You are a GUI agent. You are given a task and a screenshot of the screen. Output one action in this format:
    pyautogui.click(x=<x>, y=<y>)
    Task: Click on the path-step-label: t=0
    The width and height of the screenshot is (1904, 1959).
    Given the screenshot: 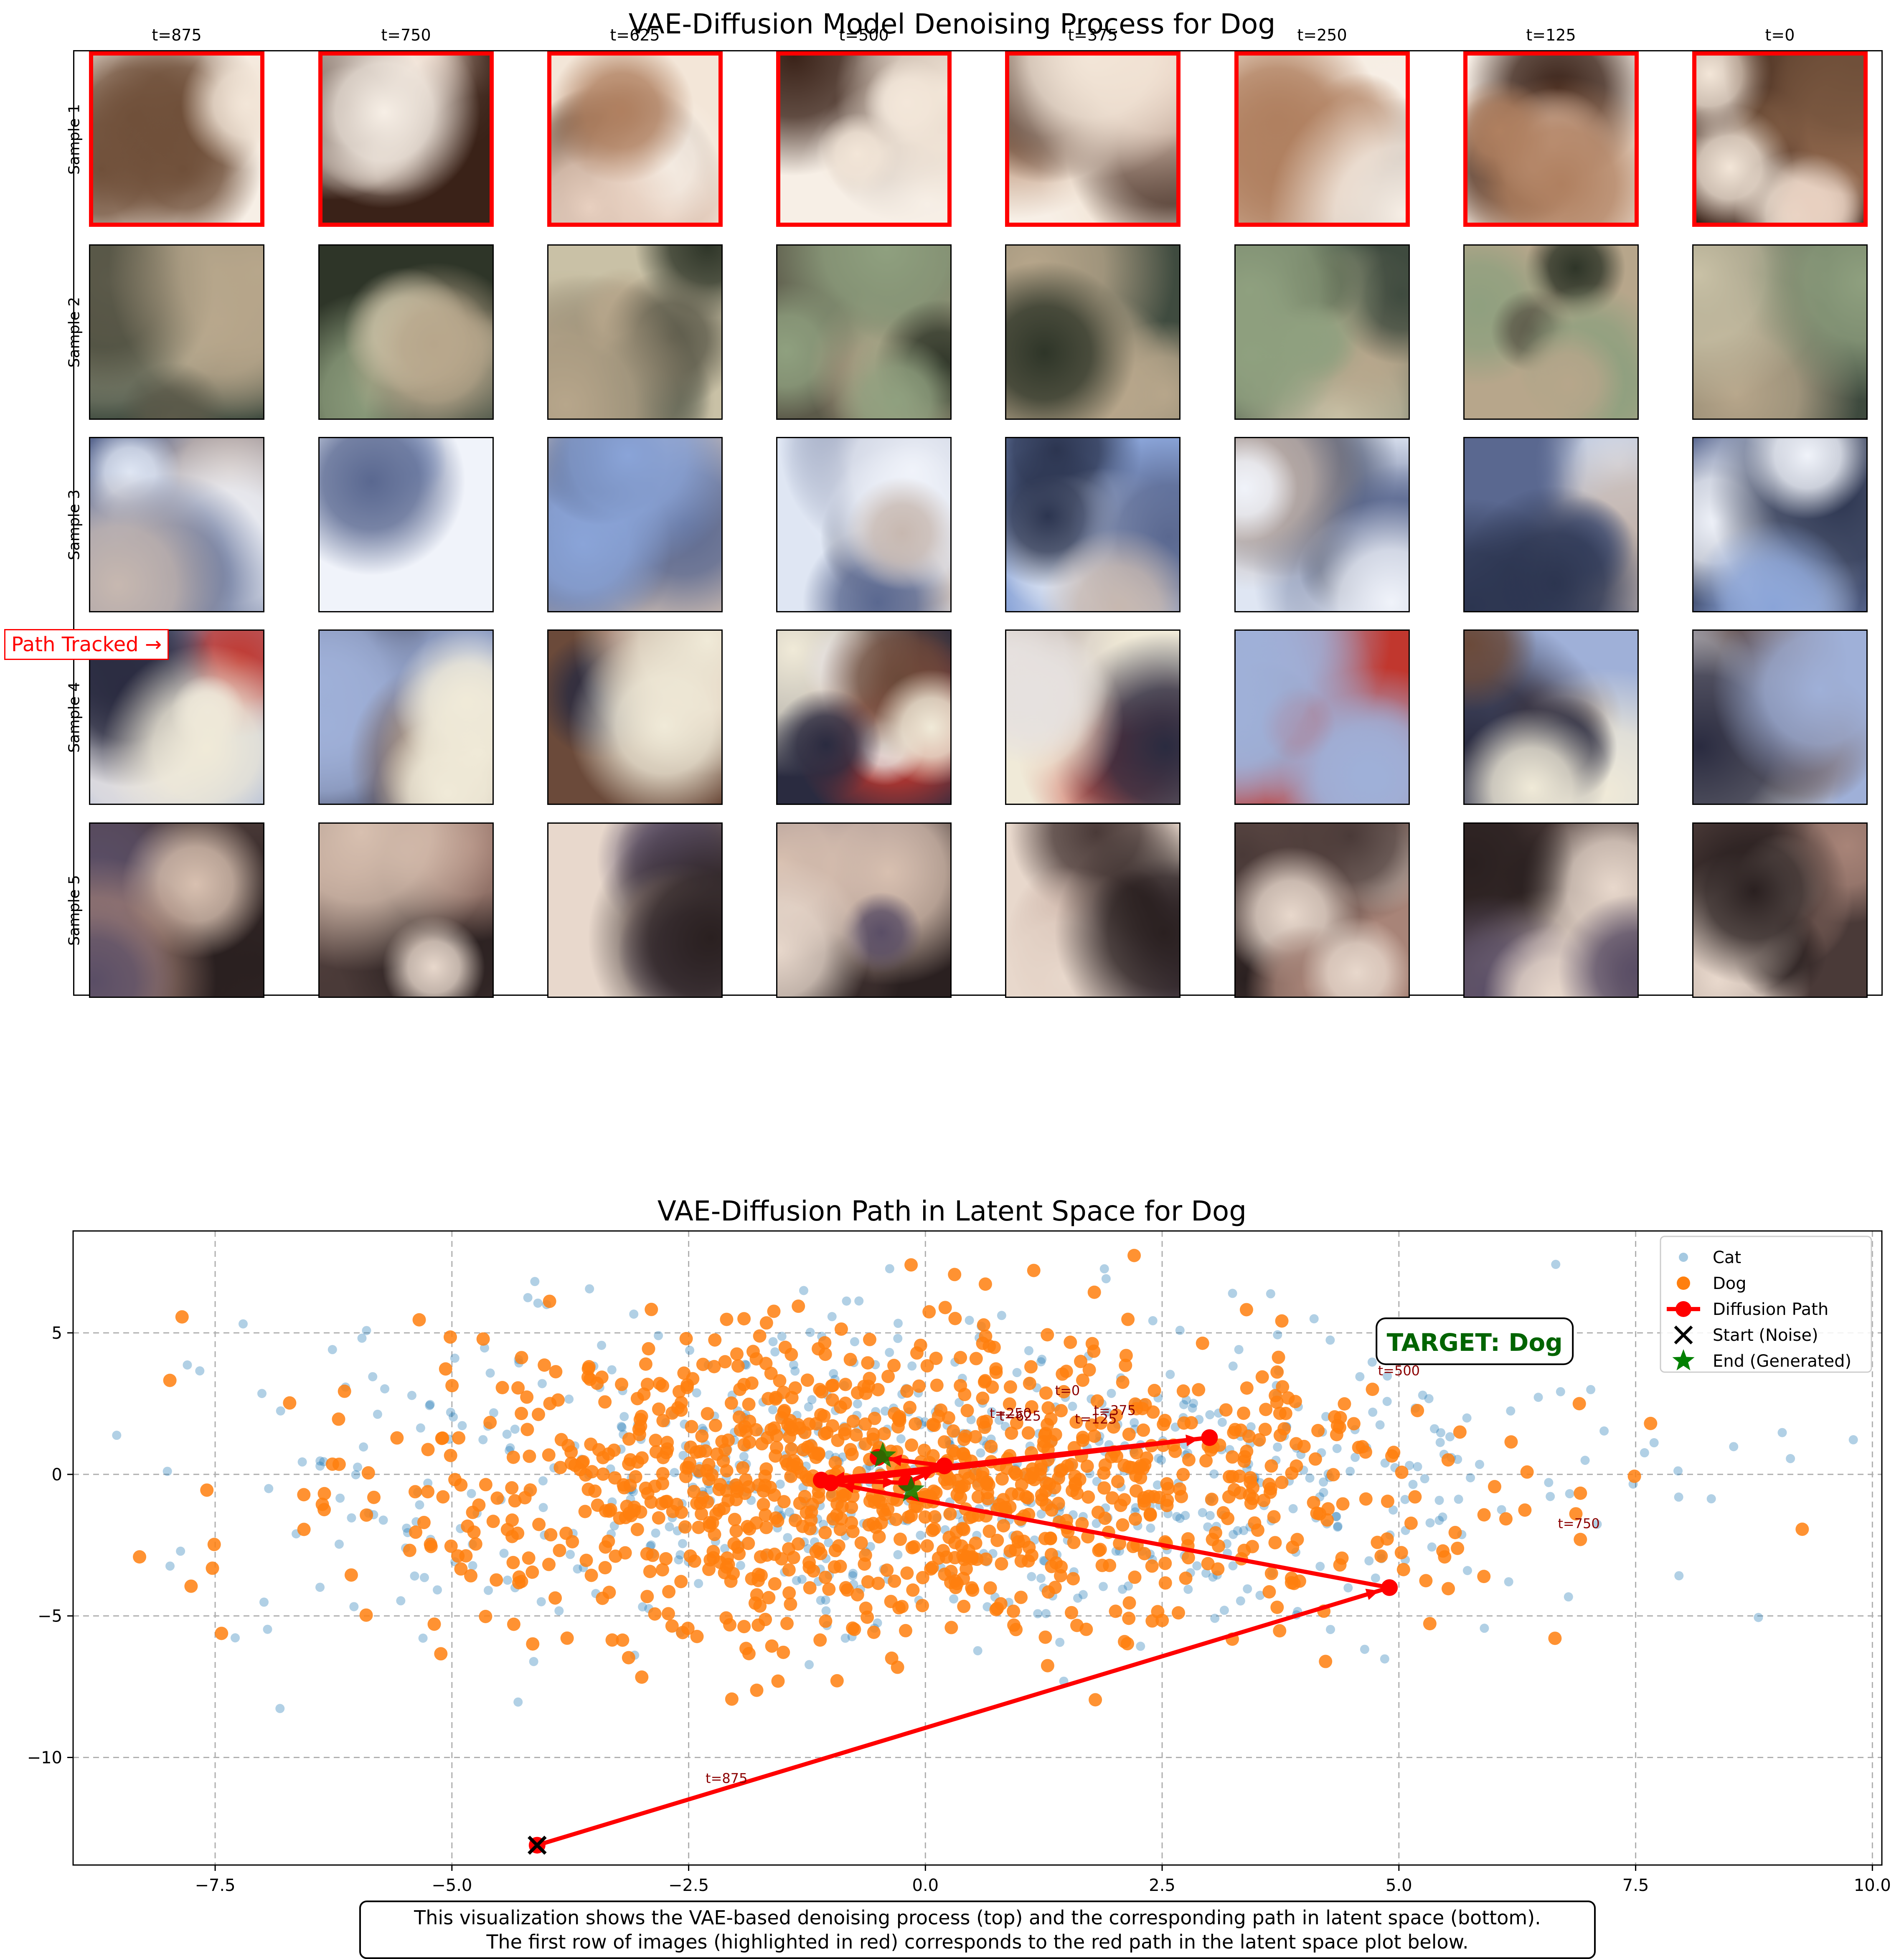 What is the action you would take?
    pyautogui.click(x=1067, y=1390)
    